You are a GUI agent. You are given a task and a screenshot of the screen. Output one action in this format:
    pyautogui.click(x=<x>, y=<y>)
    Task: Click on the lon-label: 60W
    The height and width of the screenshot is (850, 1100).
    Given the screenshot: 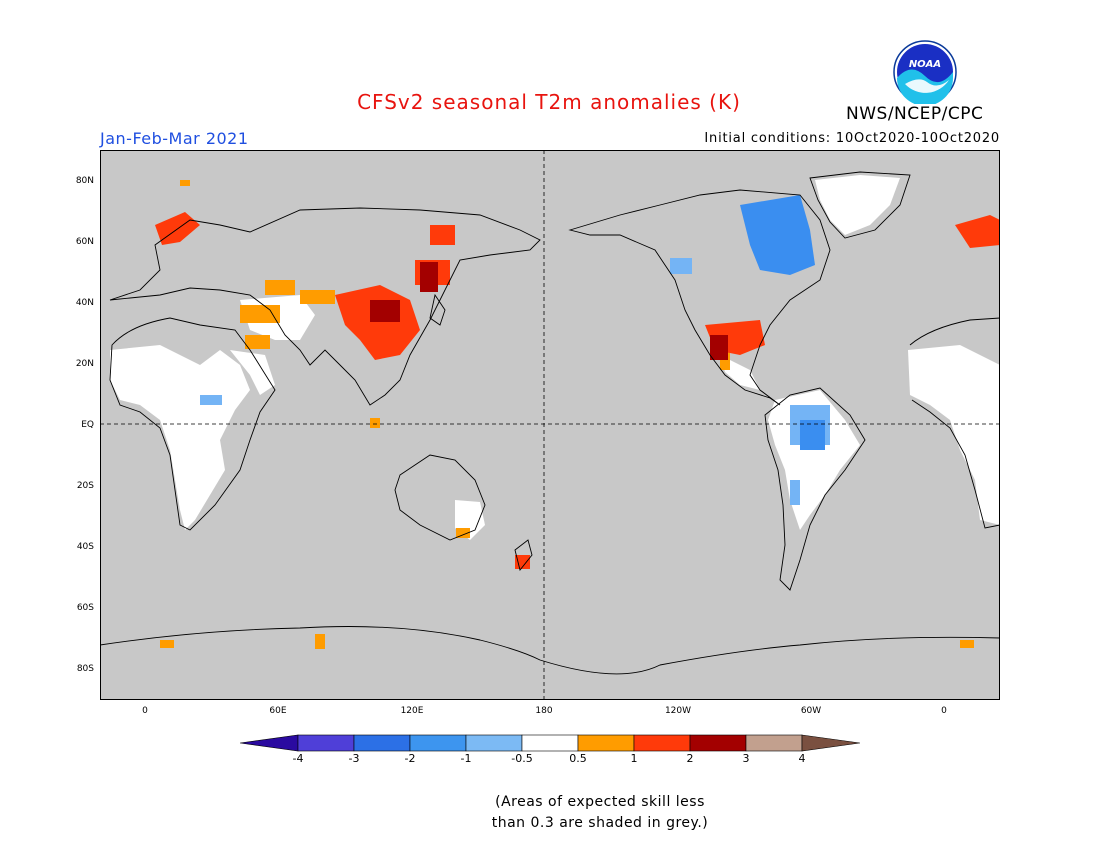 What is the action you would take?
    pyautogui.click(x=811, y=711)
    